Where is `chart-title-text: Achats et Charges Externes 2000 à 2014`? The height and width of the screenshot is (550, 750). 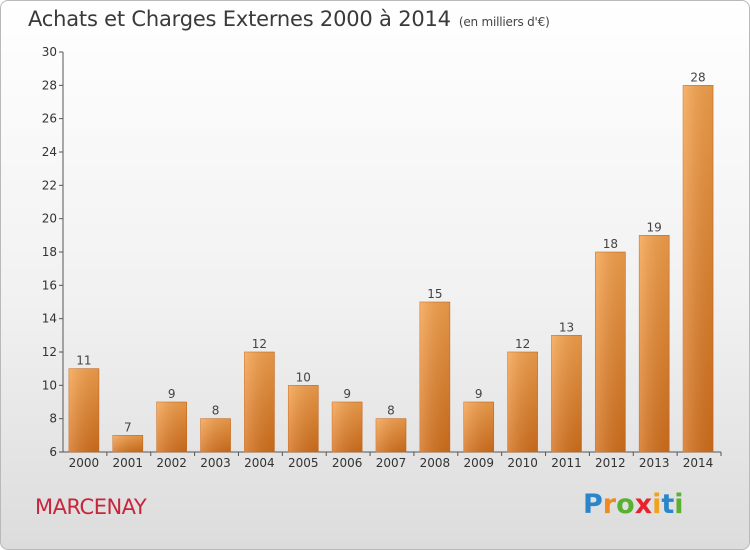
chart-title-text: Achats et Charges Externes 2000 à 2014 is located at coordinates (239, 19).